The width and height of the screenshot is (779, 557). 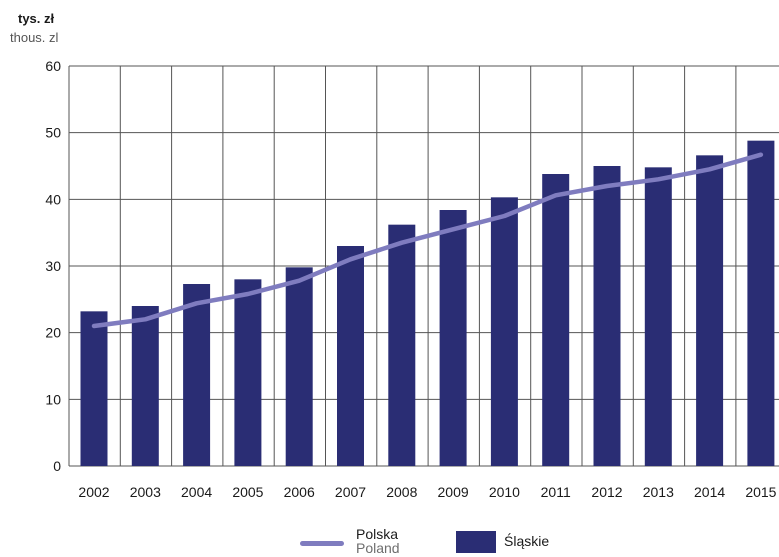 What do you see at coordinates (658, 492) in the screenshot?
I see `x-tick-label: 2013` at bounding box center [658, 492].